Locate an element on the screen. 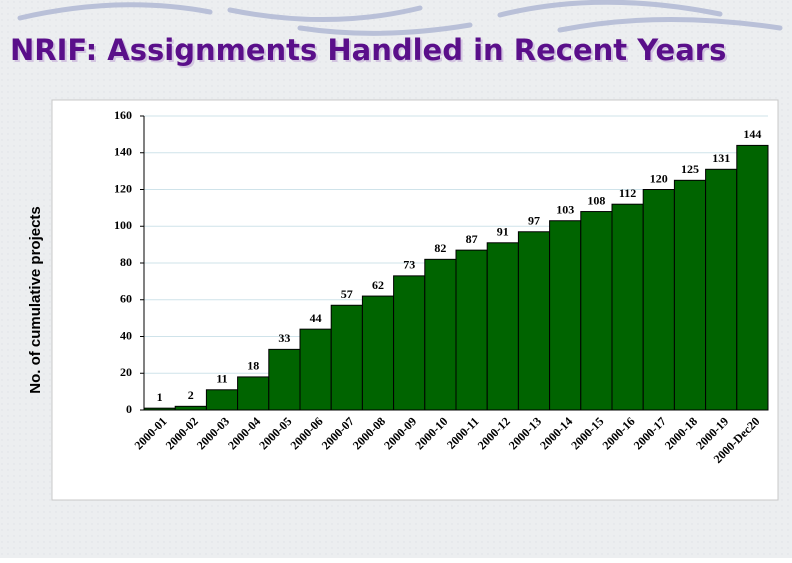 The width and height of the screenshot is (792, 563). y-tick-label: 60 is located at coordinates (126, 299).